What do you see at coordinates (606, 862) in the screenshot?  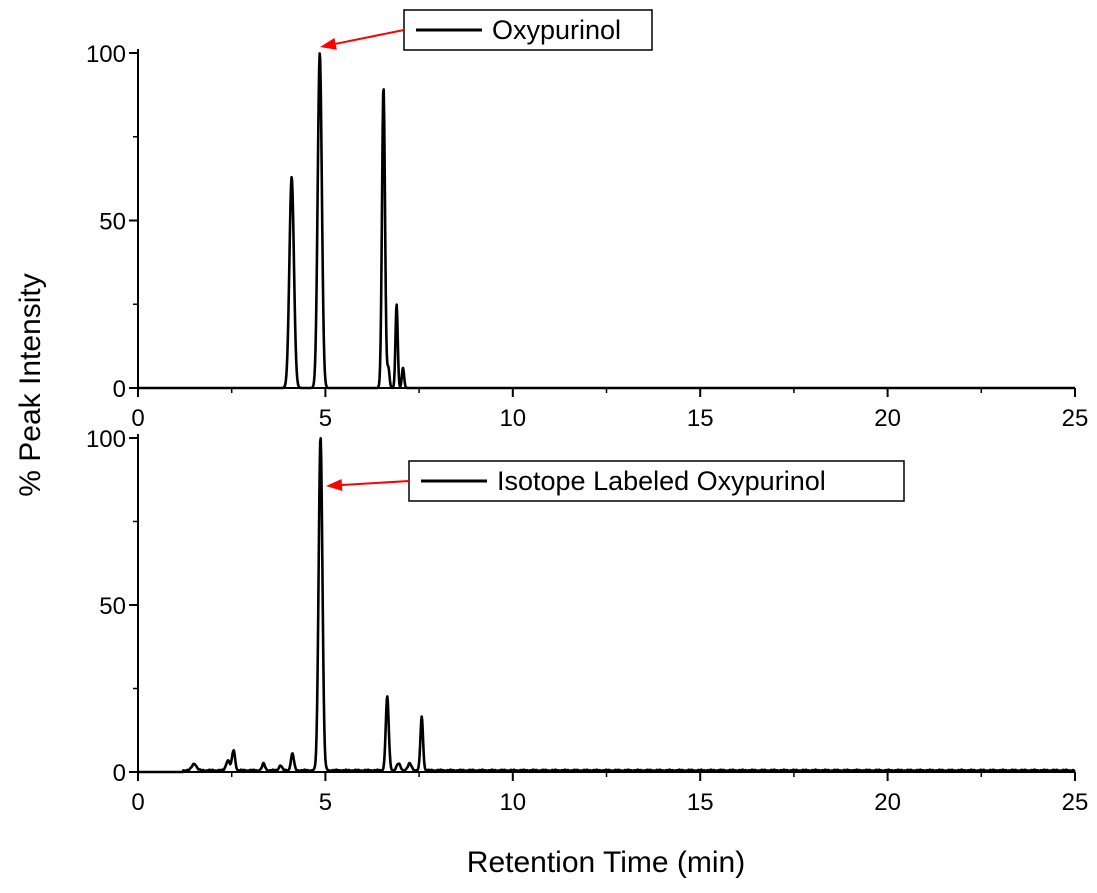 I see `x-axis-title: Retention Time (min)` at bounding box center [606, 862].